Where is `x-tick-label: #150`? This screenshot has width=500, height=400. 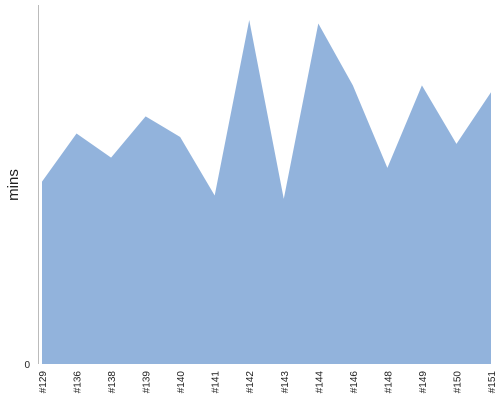
x-tick-label: #150 is located at coordinates (457, 382).